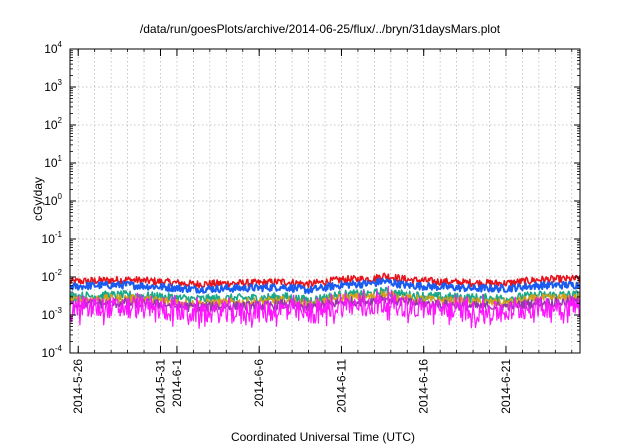 Image resolution: width=640 pixels, height=448 pixels. What do you see at coordinates (53, 86) in the screenshot?
I see `y-tick-label: 10³` at bounding box center [53, 86].